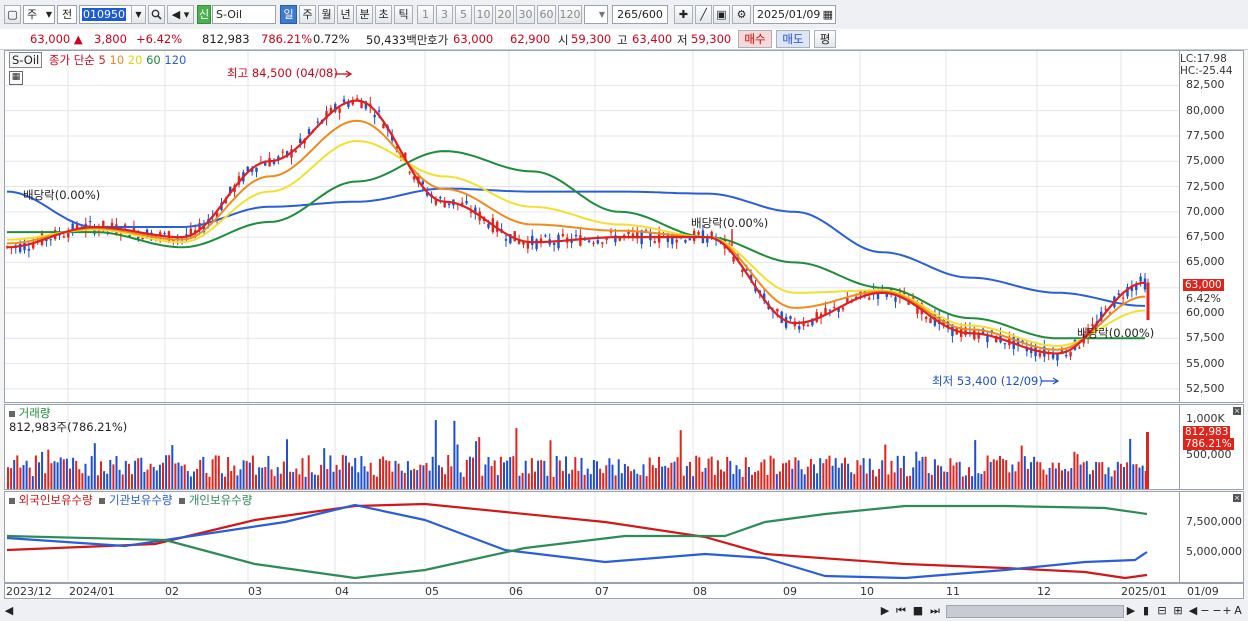 The height and width of the screenshot is (621, 1248). What do you see at coordinates (1193, 610) in the screenshot?
I see `prev-icon: ◀` at bounding box center [1193, 610].